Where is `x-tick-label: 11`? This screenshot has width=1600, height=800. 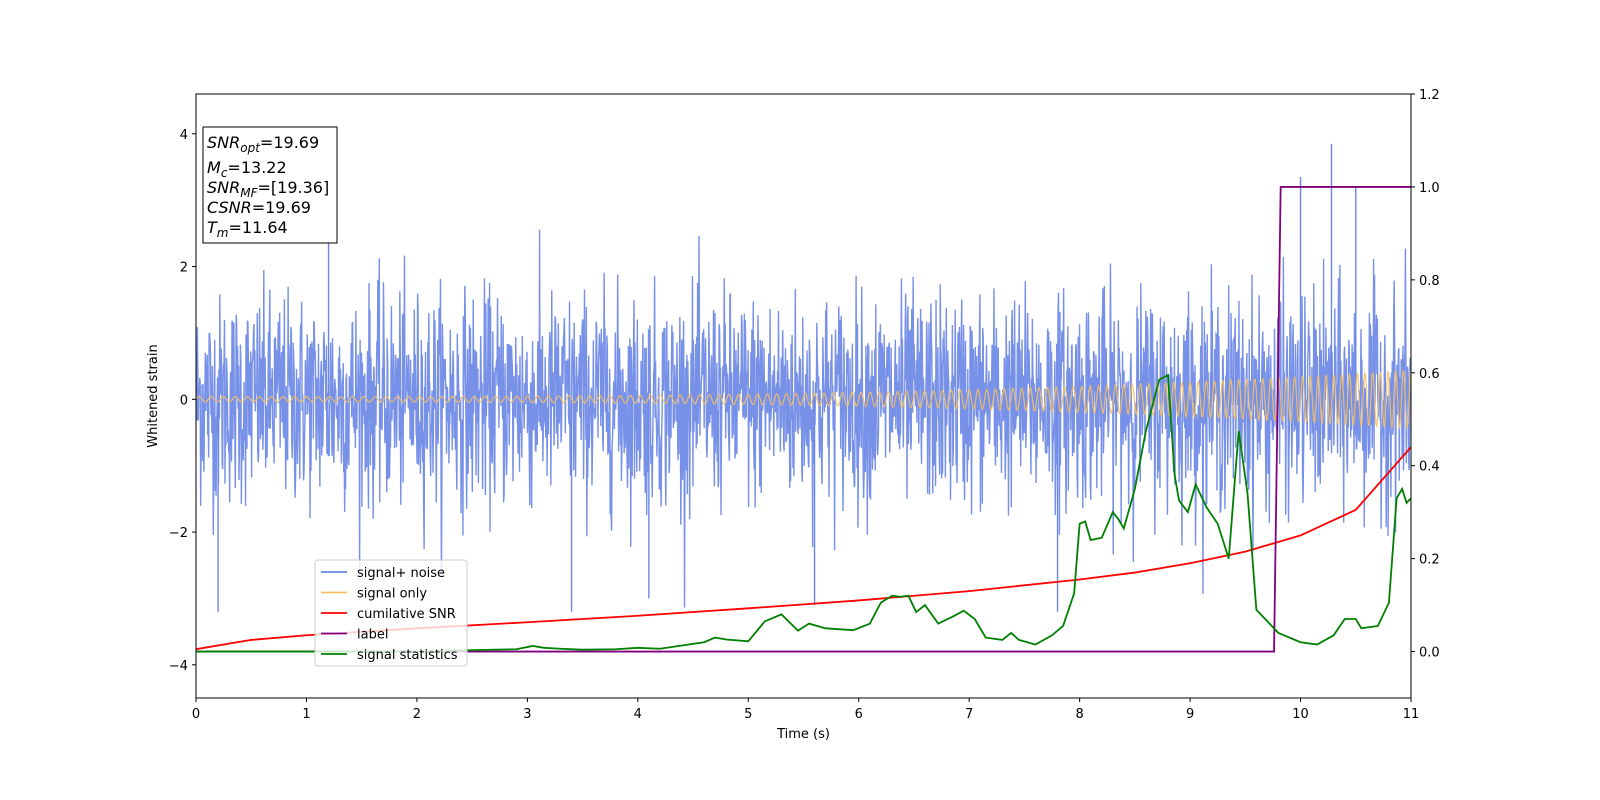 x-tick-label: 11 is located at coordinates (1411, 714).